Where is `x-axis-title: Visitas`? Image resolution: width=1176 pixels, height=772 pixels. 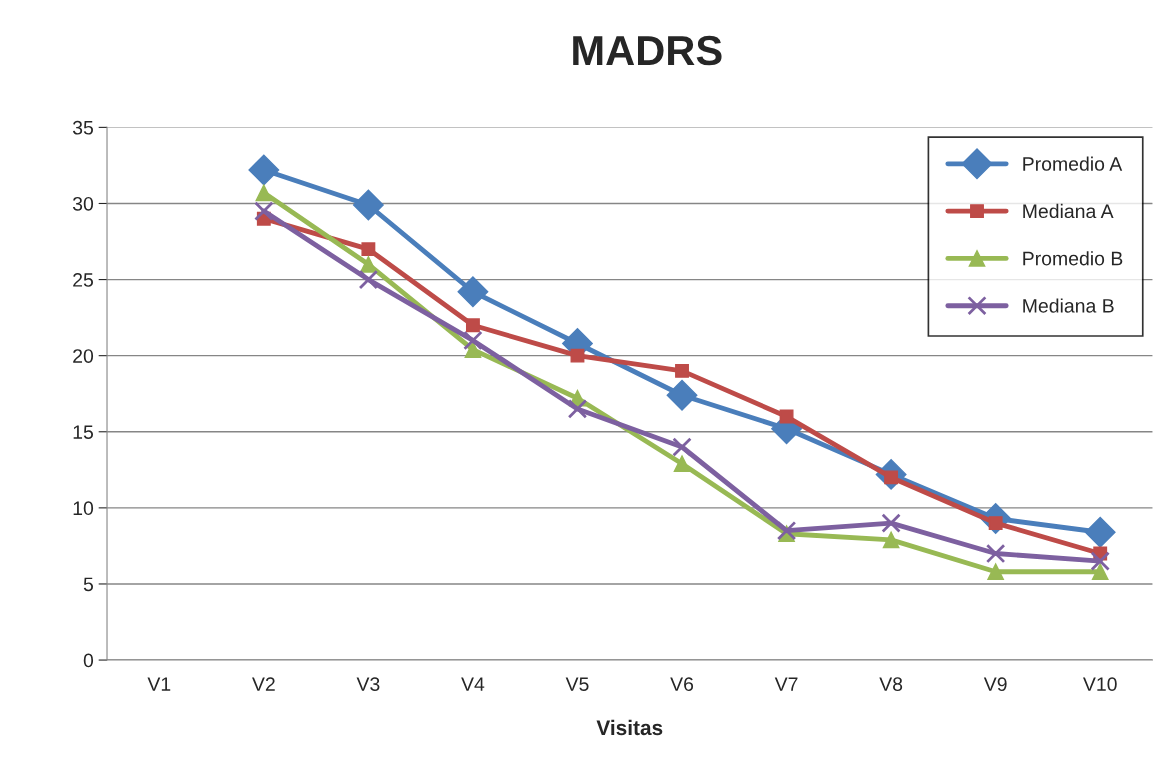
x-axis-title: Visitas is located at coordinates (629, 727).